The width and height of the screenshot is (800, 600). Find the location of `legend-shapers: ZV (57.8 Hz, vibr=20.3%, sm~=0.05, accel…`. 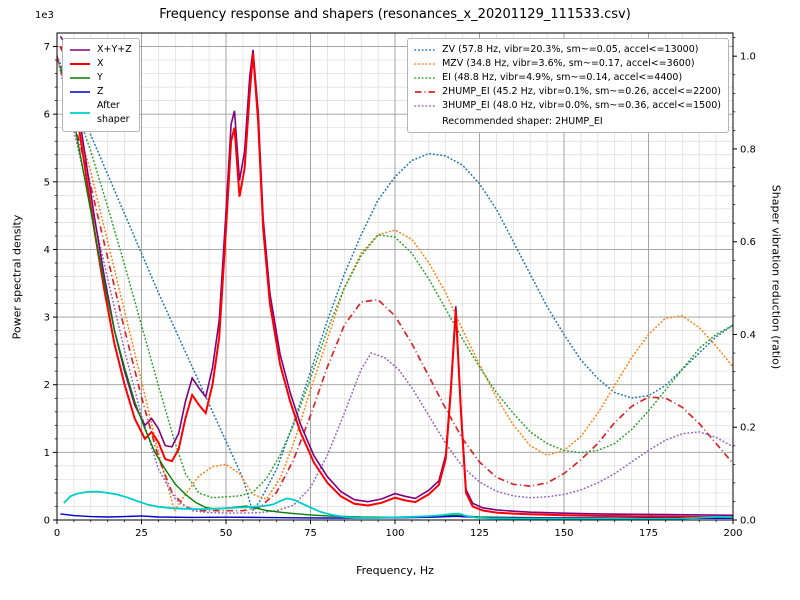

legend-shapers: ZV (57.8 Hz, vibr=20.3%, sm~=0.05, accel… is located at coordinates (568, 85).